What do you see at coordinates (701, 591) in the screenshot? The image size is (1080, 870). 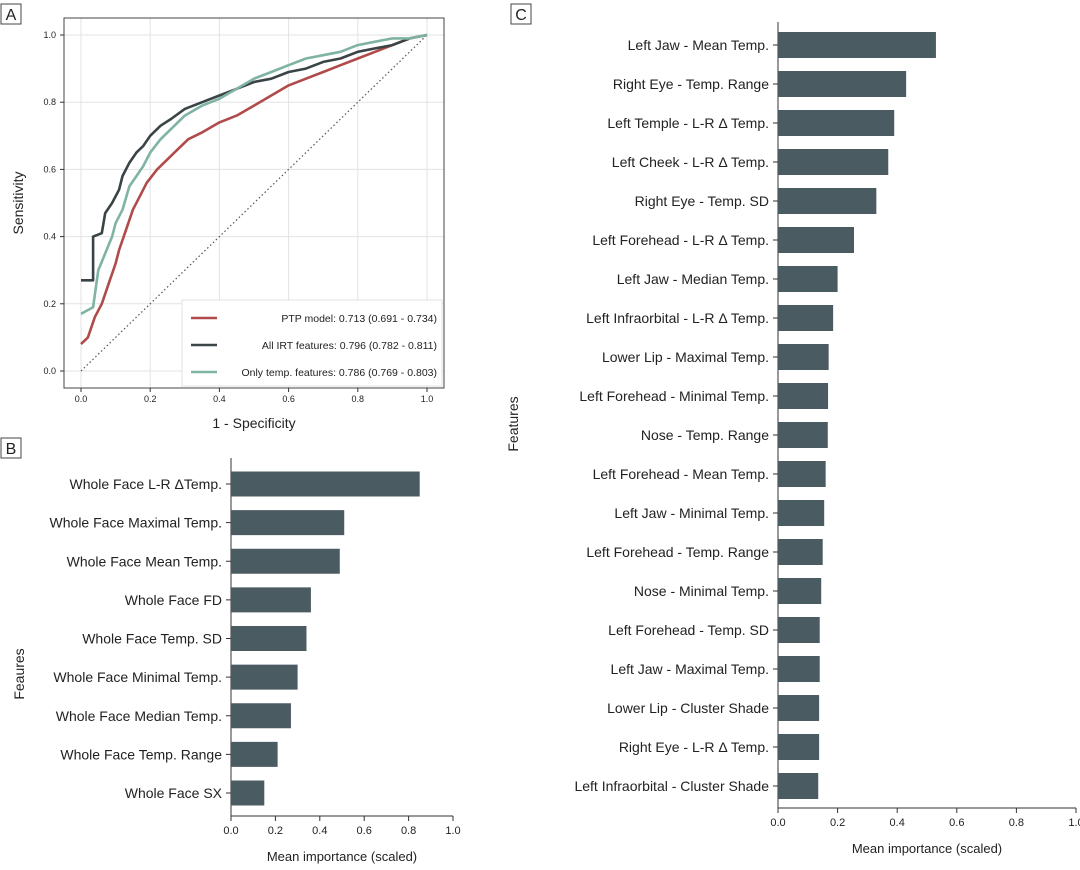 I see `panel-c-bar-chart-category-label: Nose - Minimal Temp.` at bounding box center [701, 591].